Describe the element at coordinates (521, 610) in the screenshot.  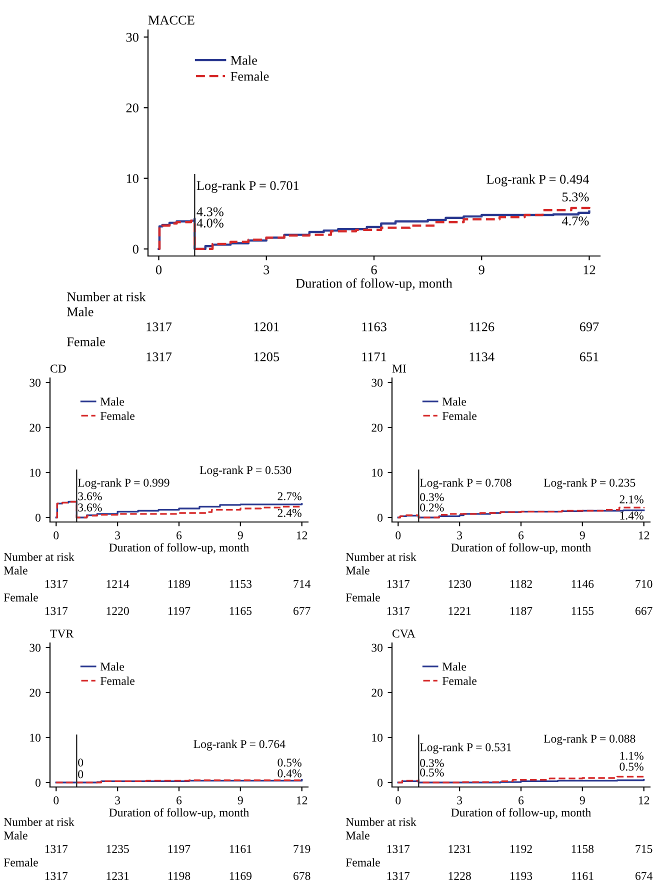
I see `text: 1187` at that location.